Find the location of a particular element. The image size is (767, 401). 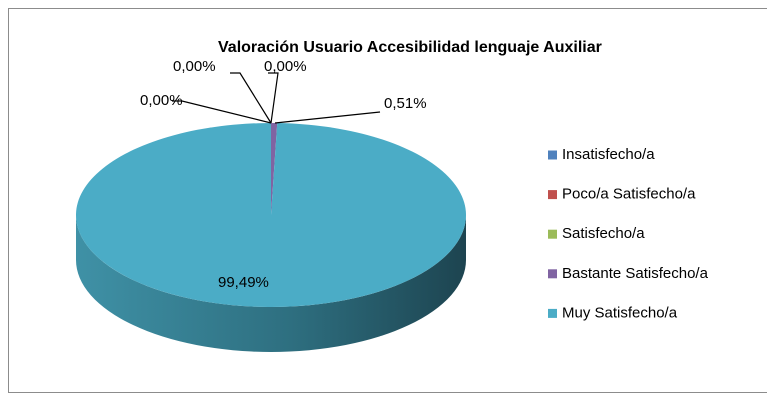

data-label: 99,49% is located at coordinates (243, 282).